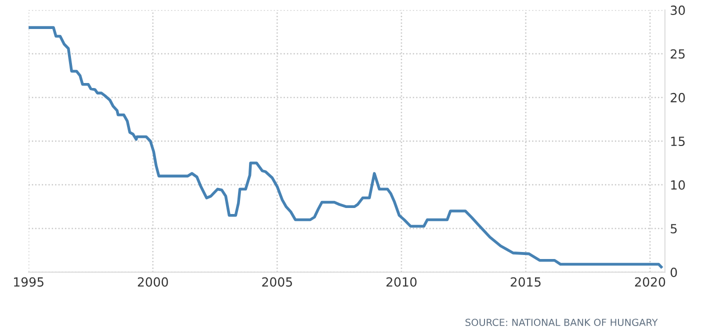  What do you see at coordinates (673, 229) in the screenshot?
I see `y-tick-label: 5` at bounding box center [673, 229].